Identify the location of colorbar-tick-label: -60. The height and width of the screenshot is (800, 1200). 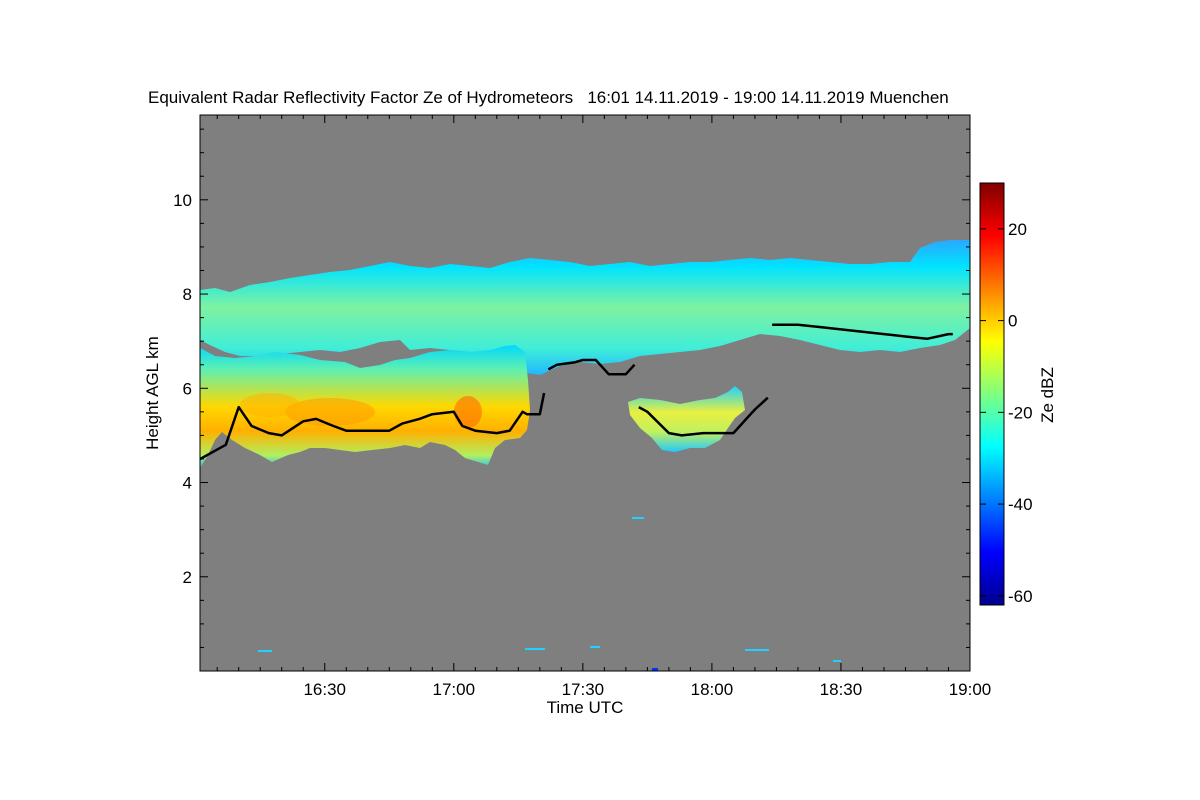
(1020, 596).